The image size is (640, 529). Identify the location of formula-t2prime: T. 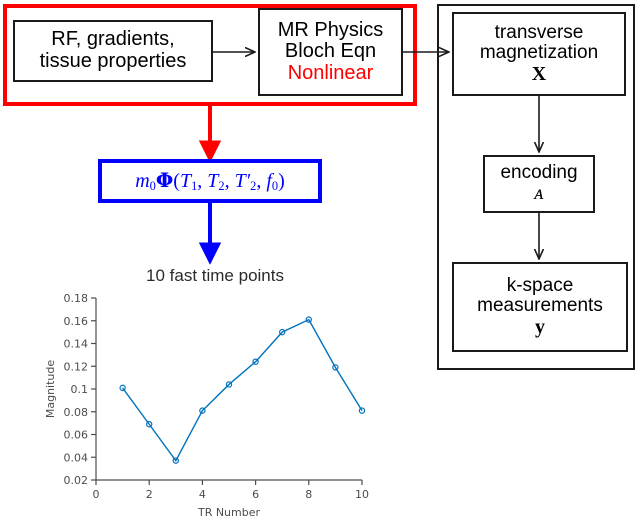
(240, 180).